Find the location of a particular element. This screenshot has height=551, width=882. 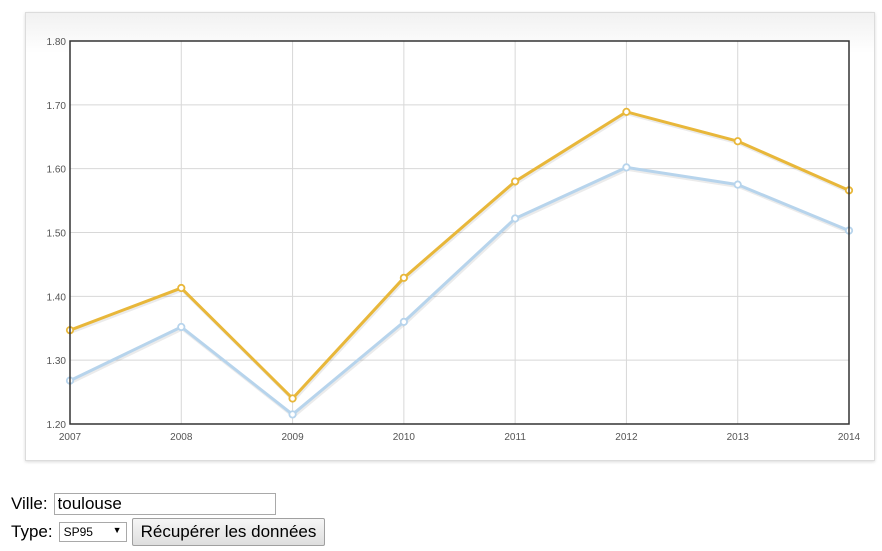

x-tick-label: 2010 is located at coordinates (404, 437).